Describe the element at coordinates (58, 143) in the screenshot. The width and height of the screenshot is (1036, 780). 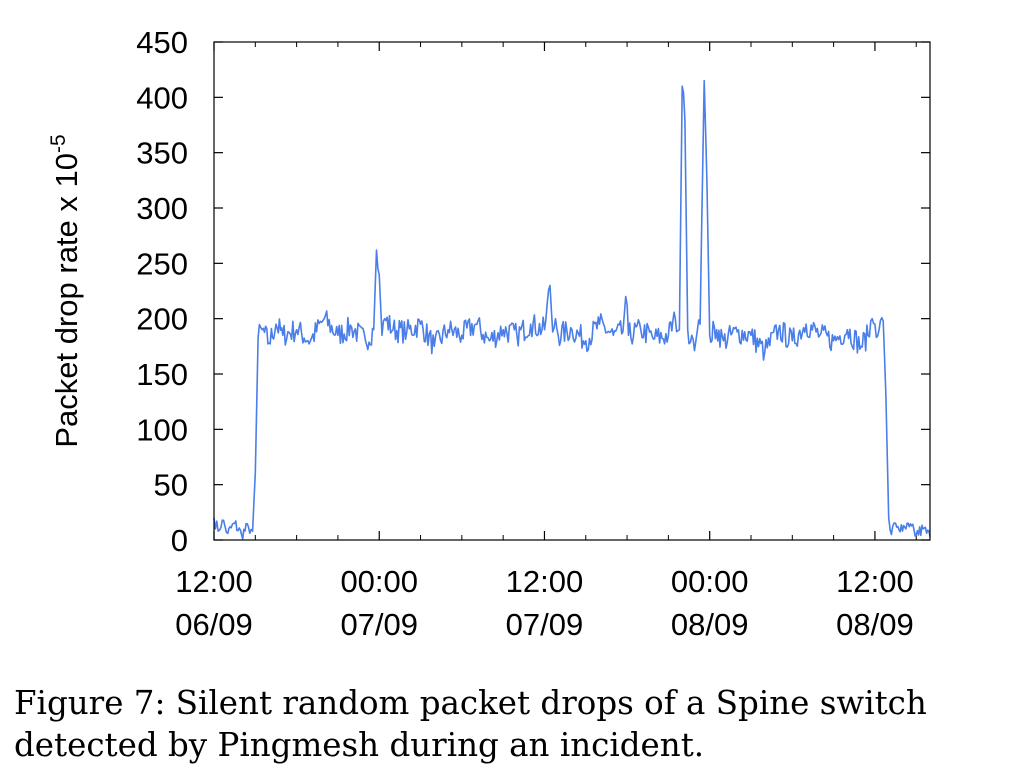
I see `y-axis-label-exponent: -5` at that location.